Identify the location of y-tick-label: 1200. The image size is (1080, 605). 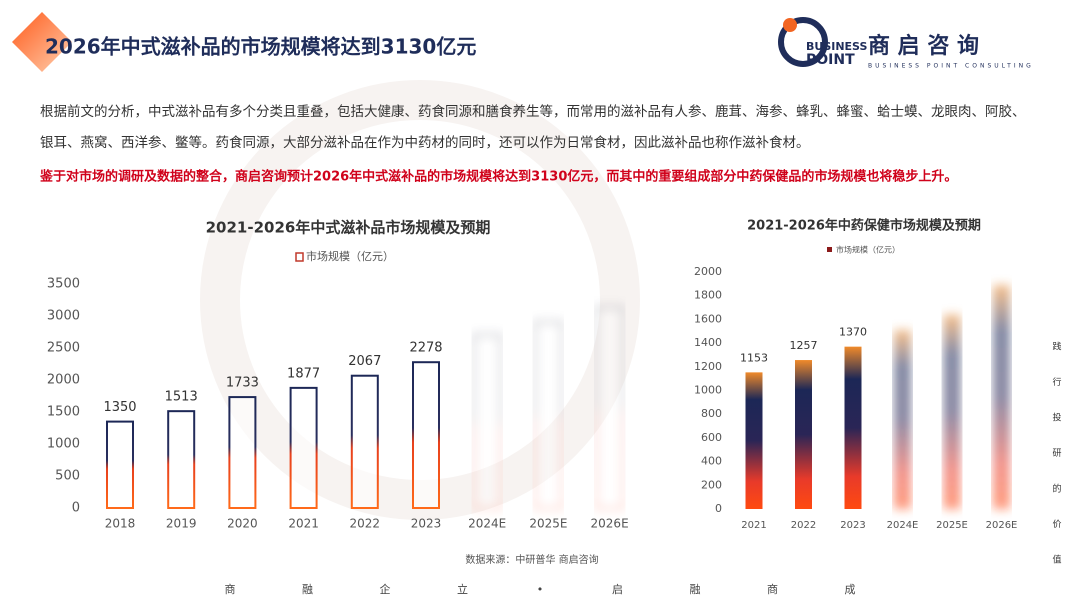
(708, 366).